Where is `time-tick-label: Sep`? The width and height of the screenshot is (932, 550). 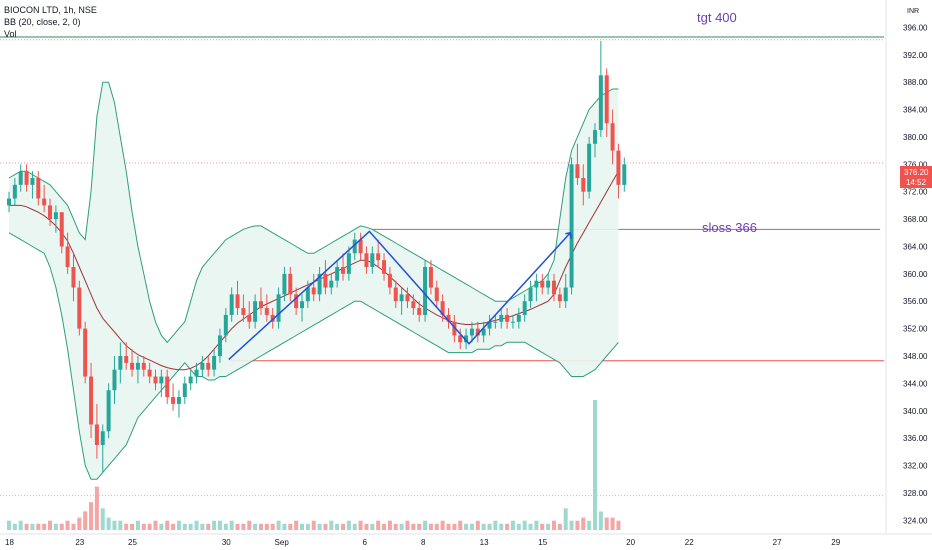
time-tick-label: Sep is located at coordinates (282, 542).